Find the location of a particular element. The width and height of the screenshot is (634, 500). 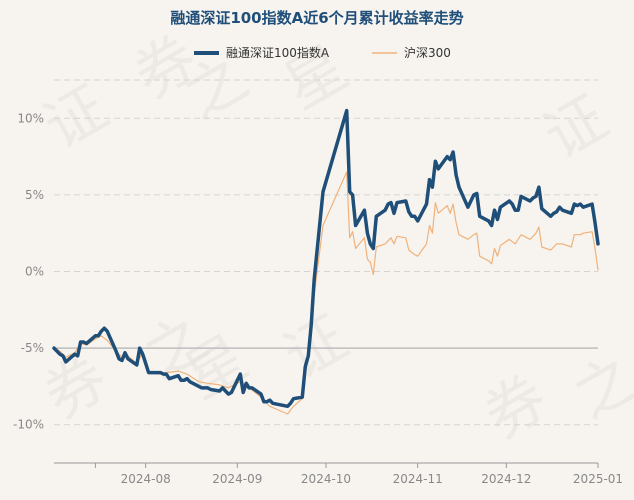

x-tick-label: 2024-12 is located at coordinates (506, 479).